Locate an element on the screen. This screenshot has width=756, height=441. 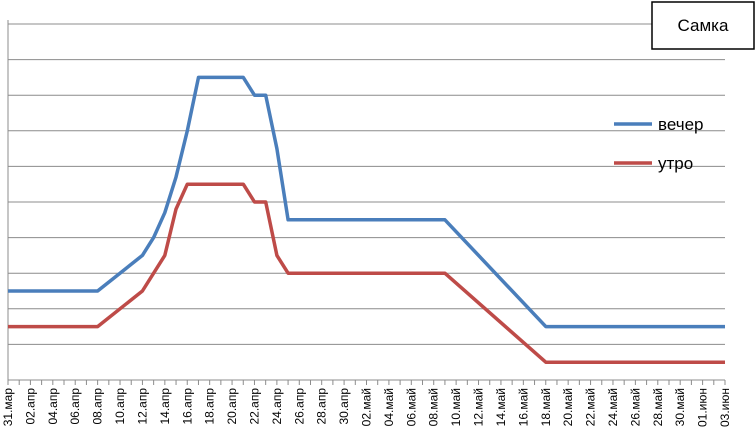
legend-label: вечер is located at coordinates (681, 124).